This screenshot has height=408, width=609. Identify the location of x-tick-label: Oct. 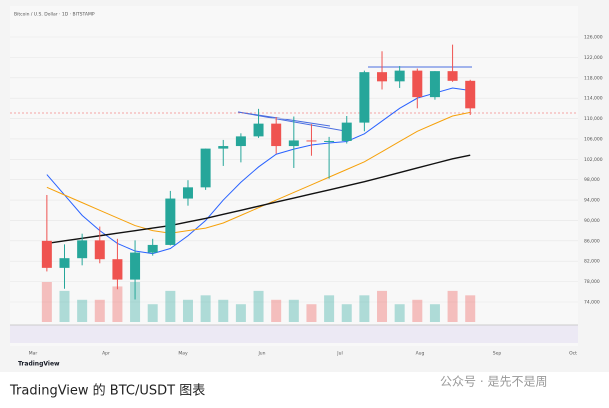
(573, 354).